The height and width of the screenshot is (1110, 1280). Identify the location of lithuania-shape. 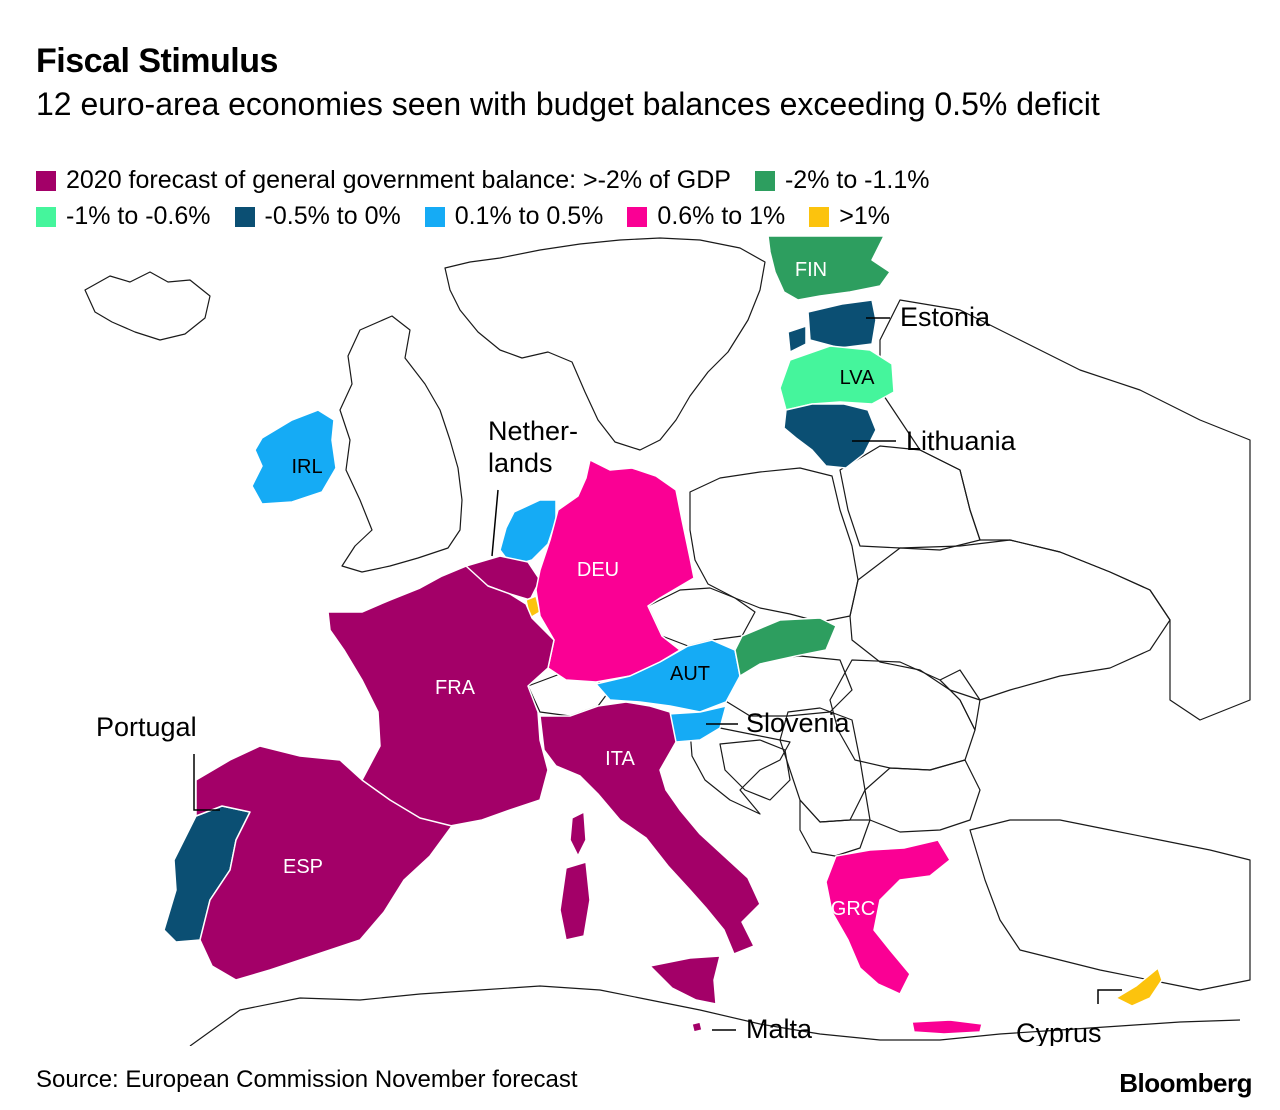
(830, 436).